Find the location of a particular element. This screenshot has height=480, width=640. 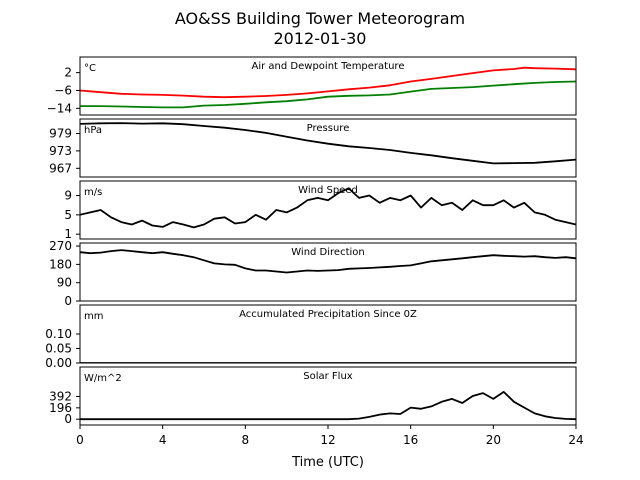

panel-unit-4: mm is located at coordinates (93, 316).